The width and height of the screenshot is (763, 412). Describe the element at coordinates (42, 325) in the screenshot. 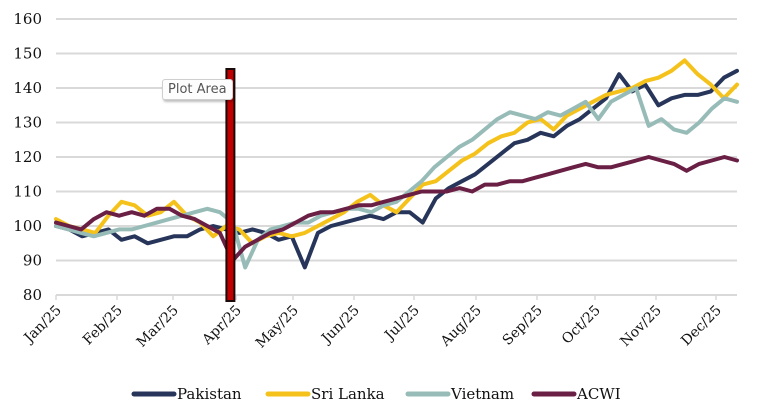

I see `x-tick-label: Jan/25` at that location.